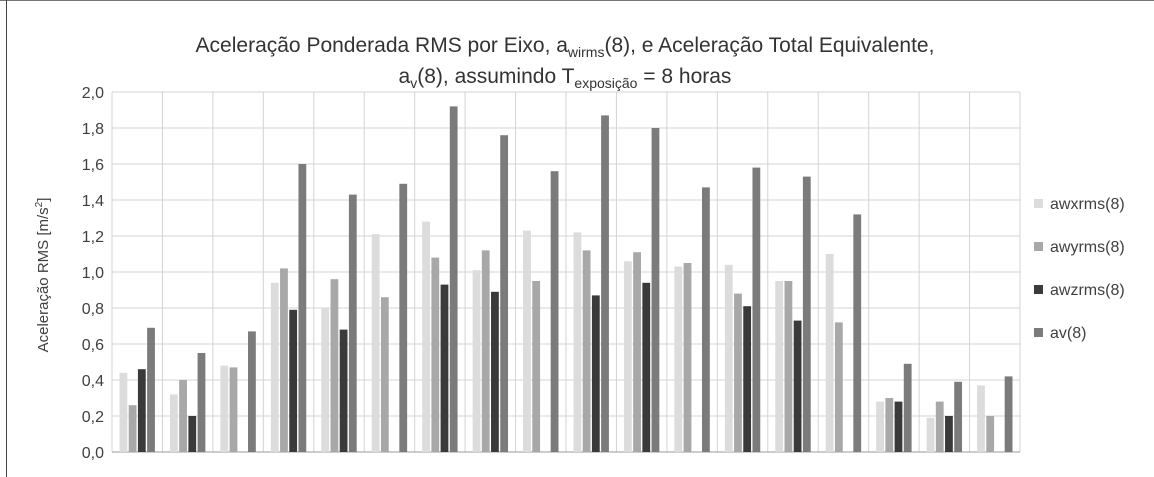  I want to click on top-border, so click(577, 0).